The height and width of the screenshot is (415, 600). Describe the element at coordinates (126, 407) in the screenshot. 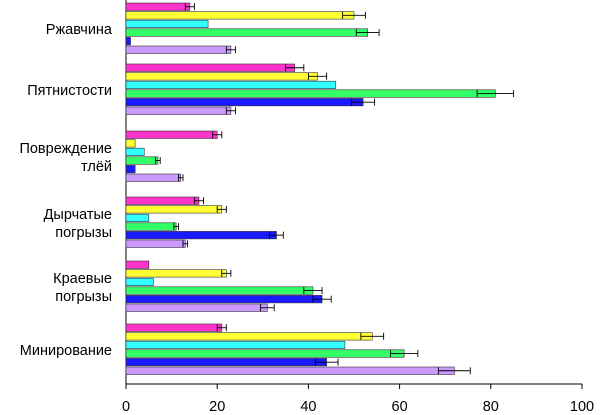

I see `x-tick-label: 0` at that location.